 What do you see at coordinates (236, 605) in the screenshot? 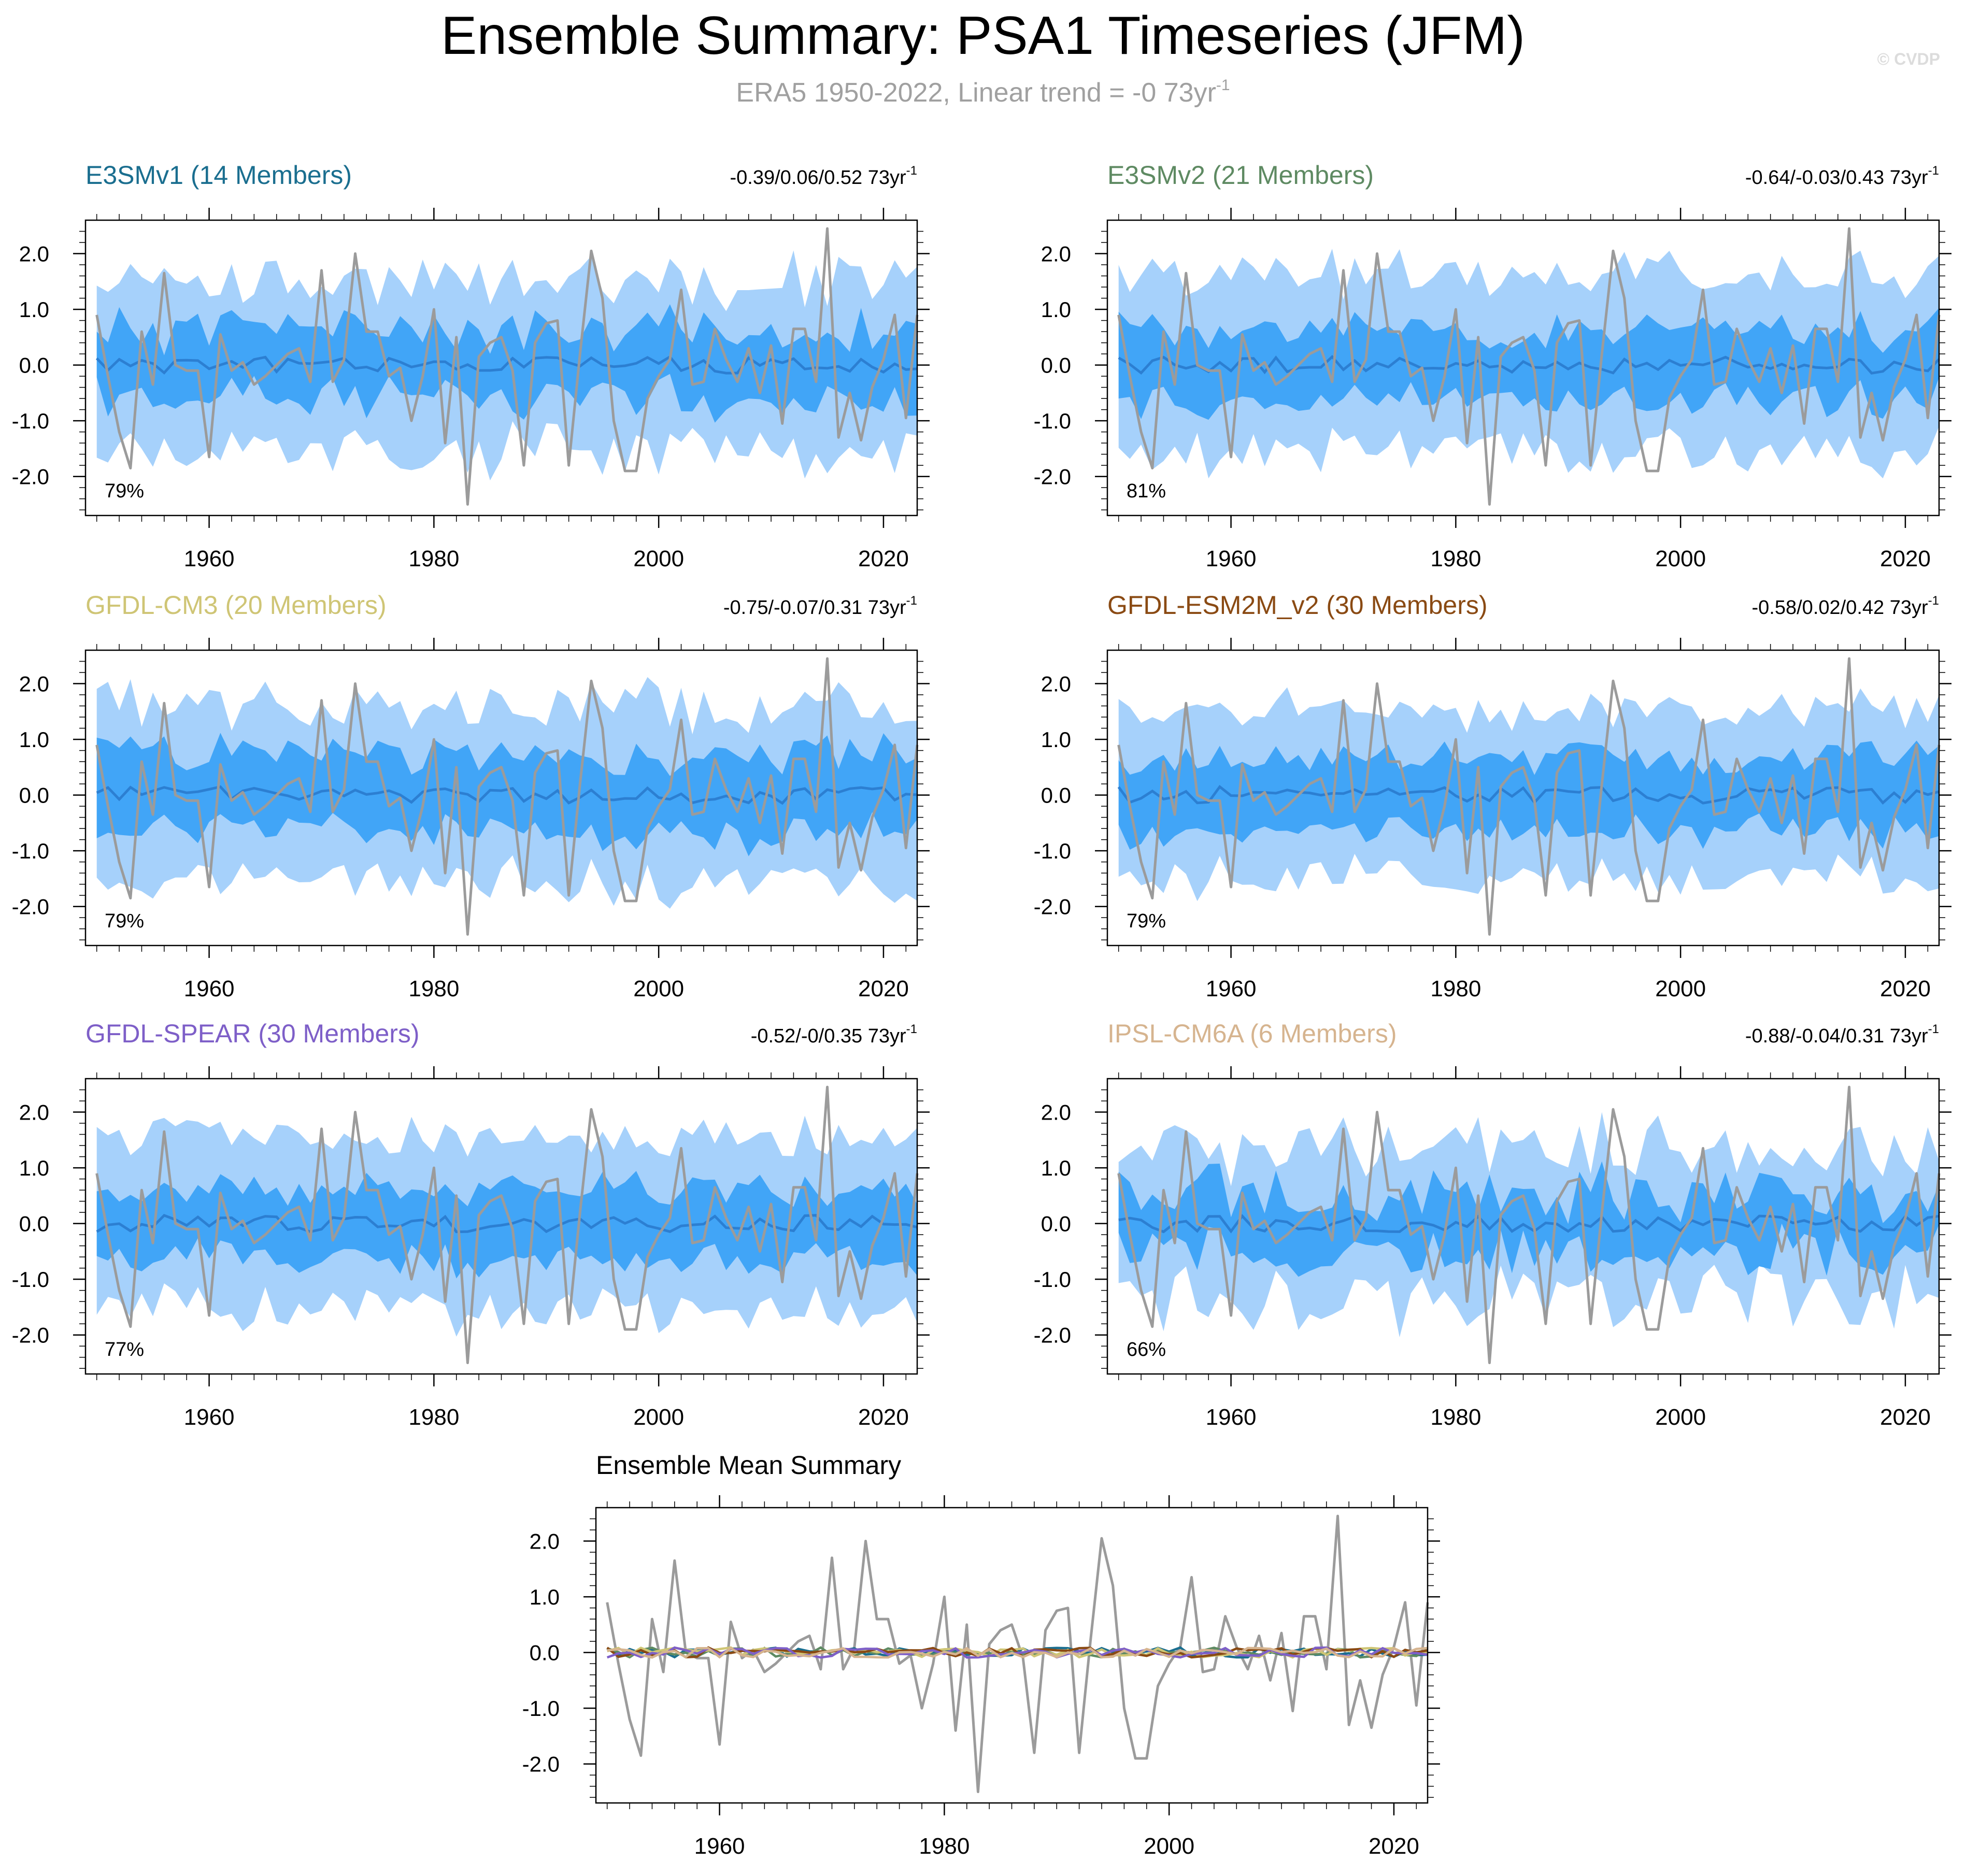
I see `panel-title: GFDL-CM3 (20 Members)` at bounding box center [236, 605].